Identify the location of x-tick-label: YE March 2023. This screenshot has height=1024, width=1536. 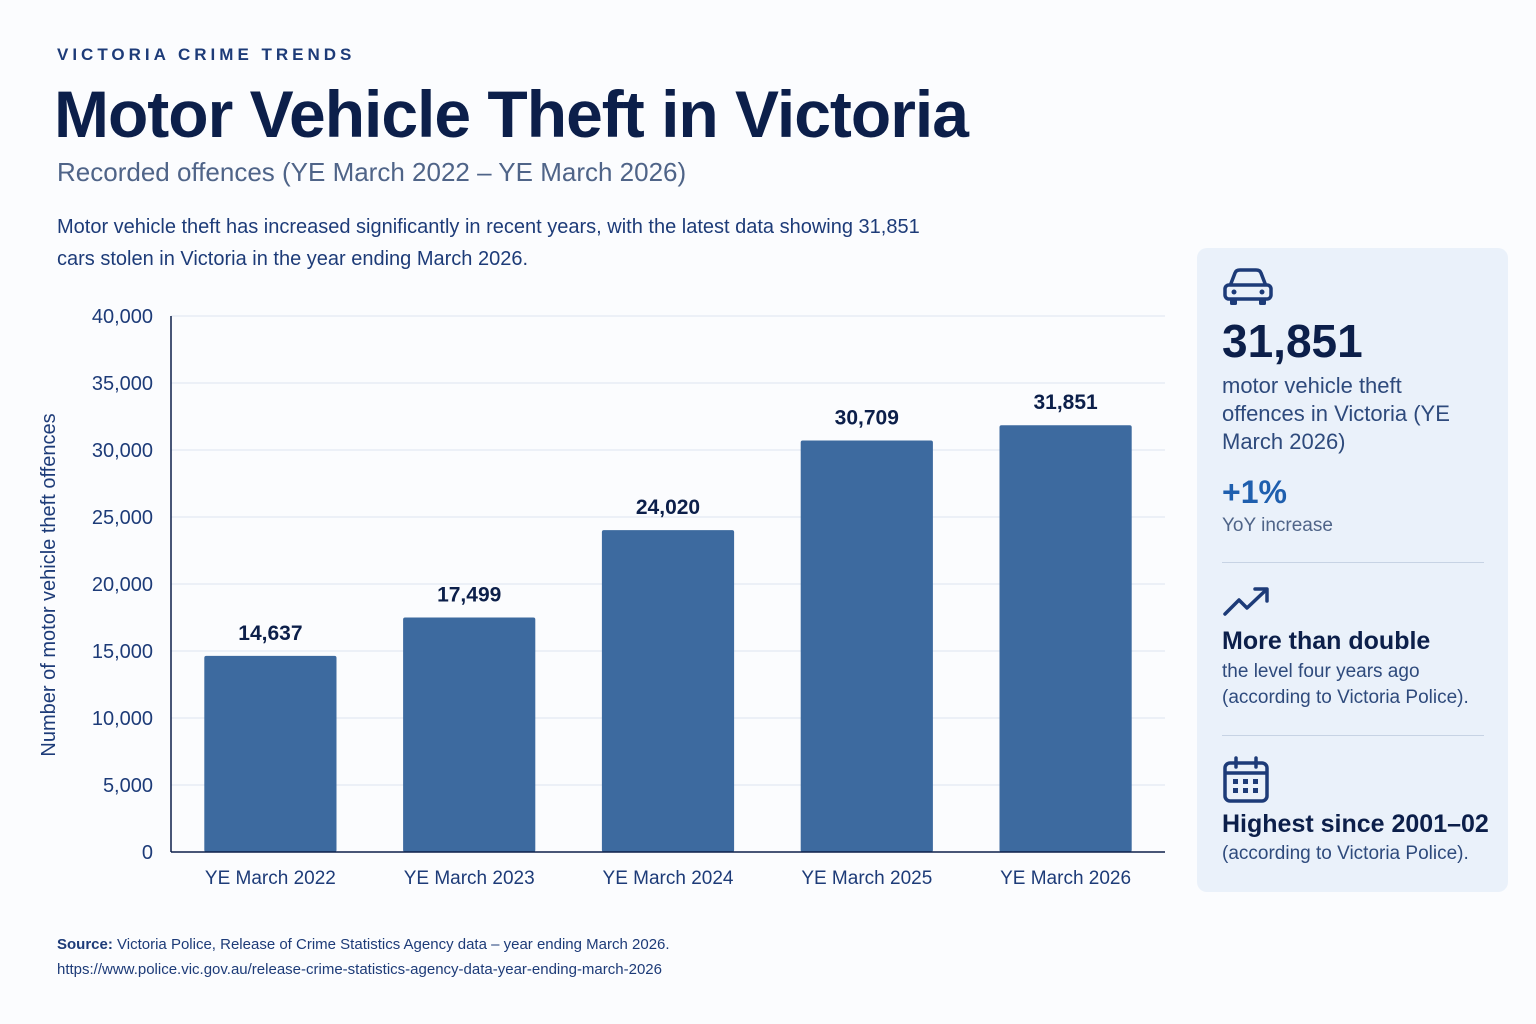
(469, 878).